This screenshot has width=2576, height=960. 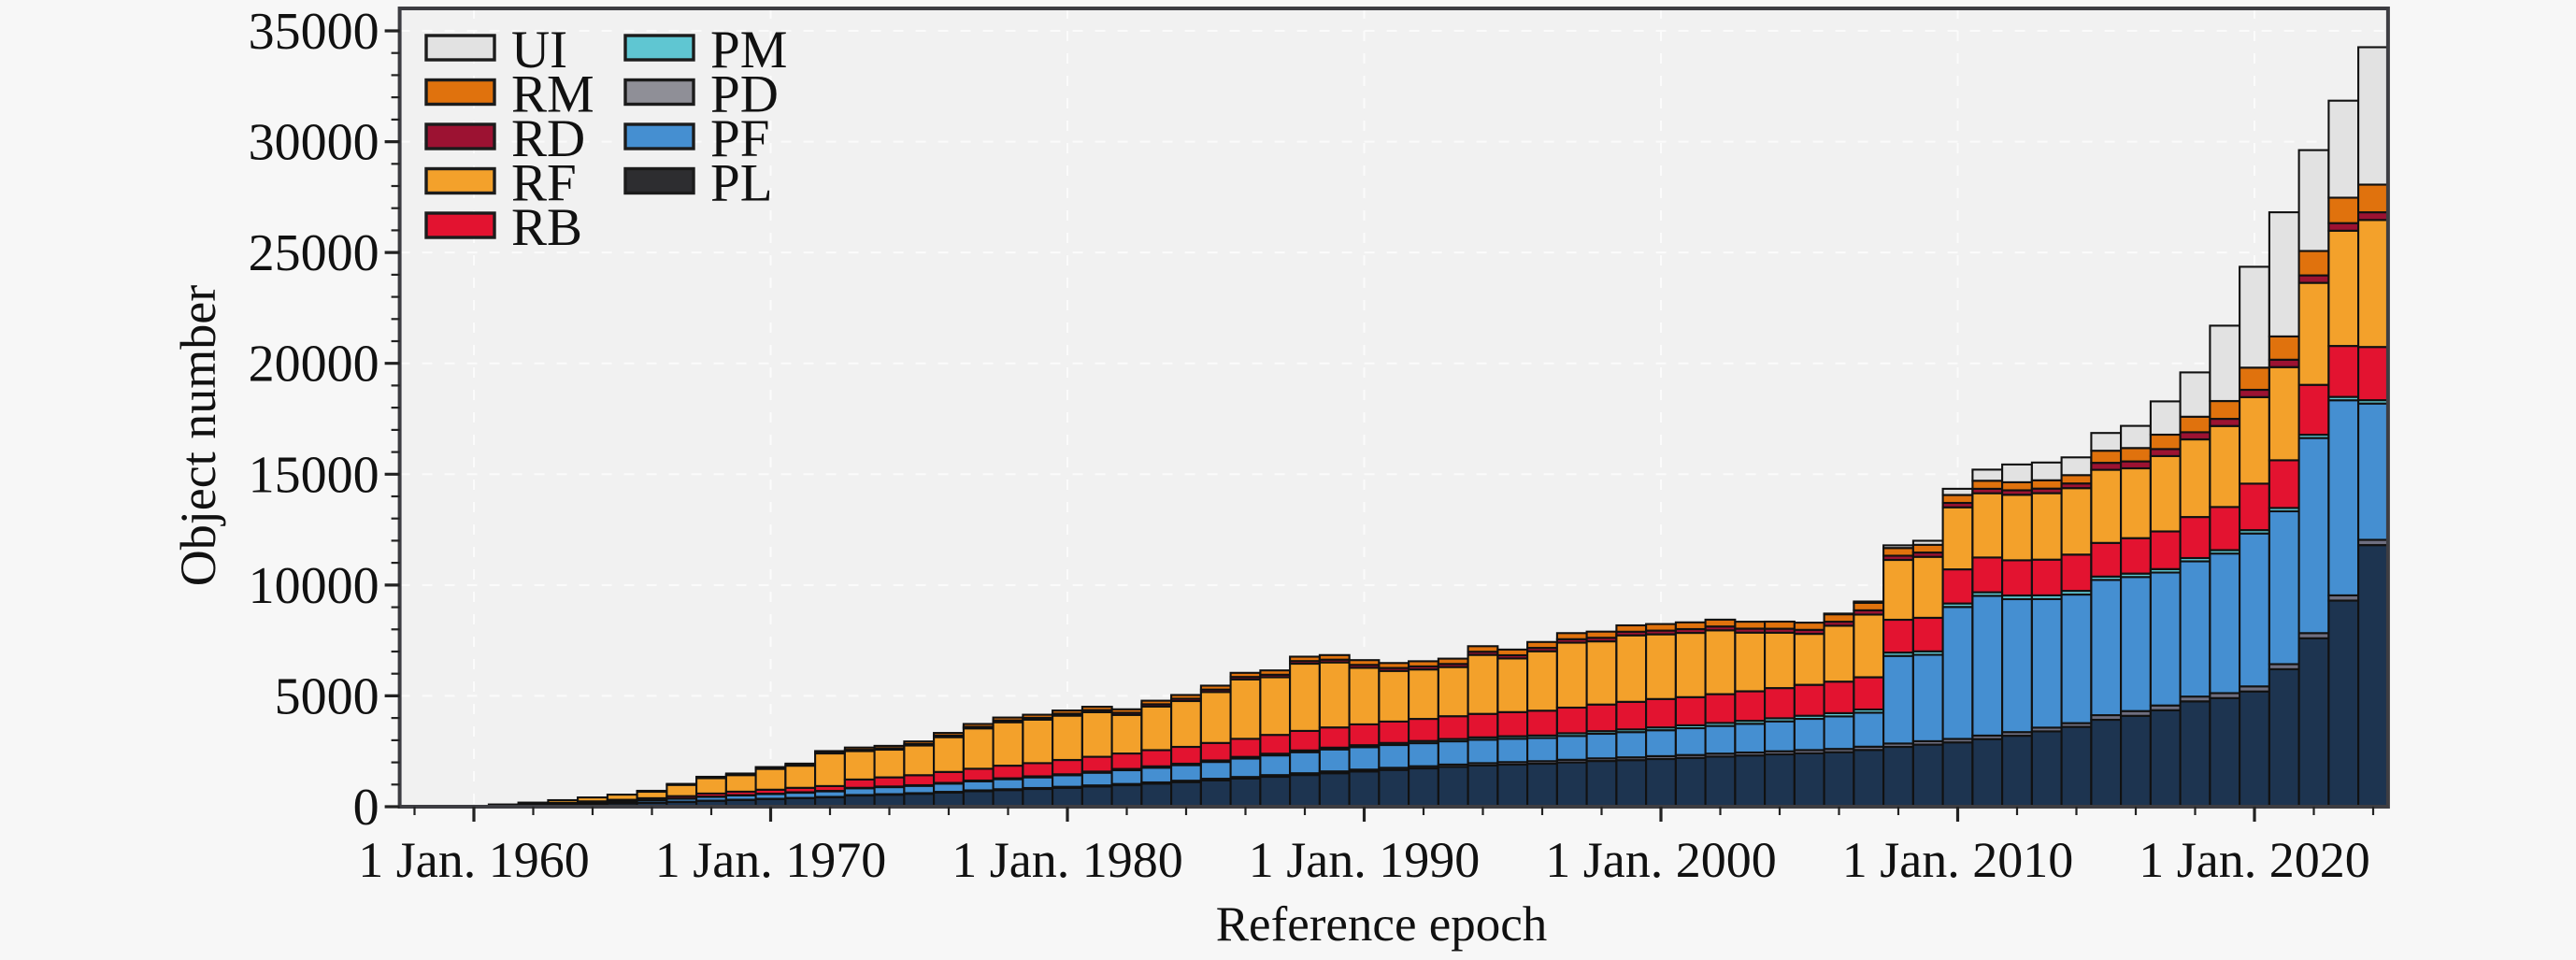 I want to click on svg-text: UI, so click(x=539, y=50).